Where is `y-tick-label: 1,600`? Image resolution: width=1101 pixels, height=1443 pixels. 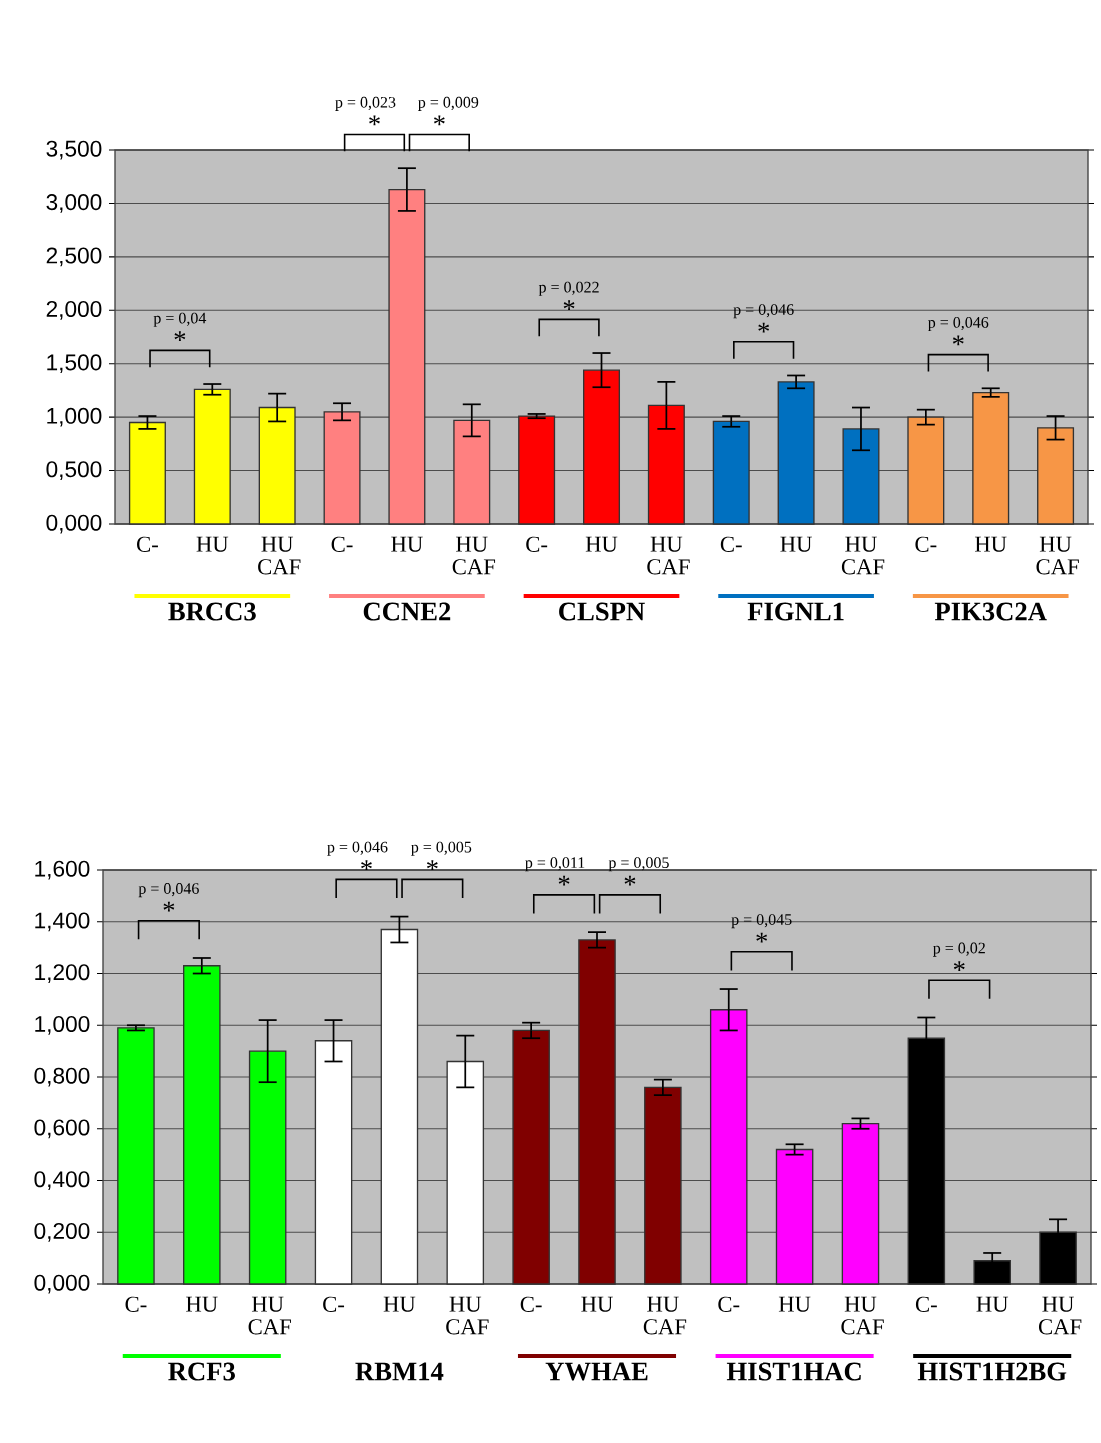
y-tick-label: 1,600 is located at coordinates (62, 870).